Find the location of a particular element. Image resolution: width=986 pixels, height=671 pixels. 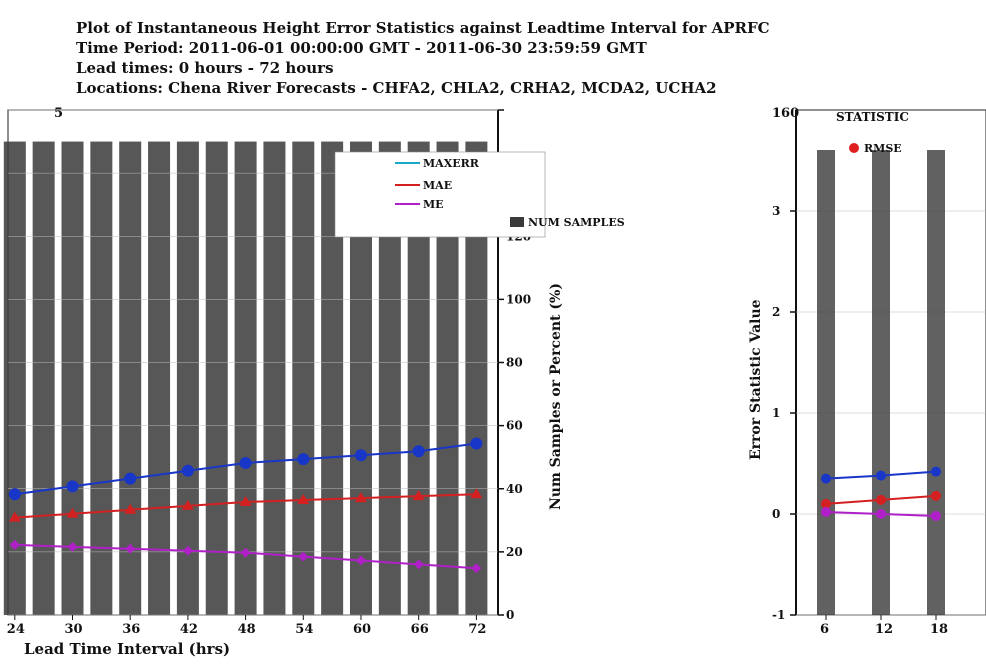

x-tick-label: 48 is located at coordinates (247, 629).